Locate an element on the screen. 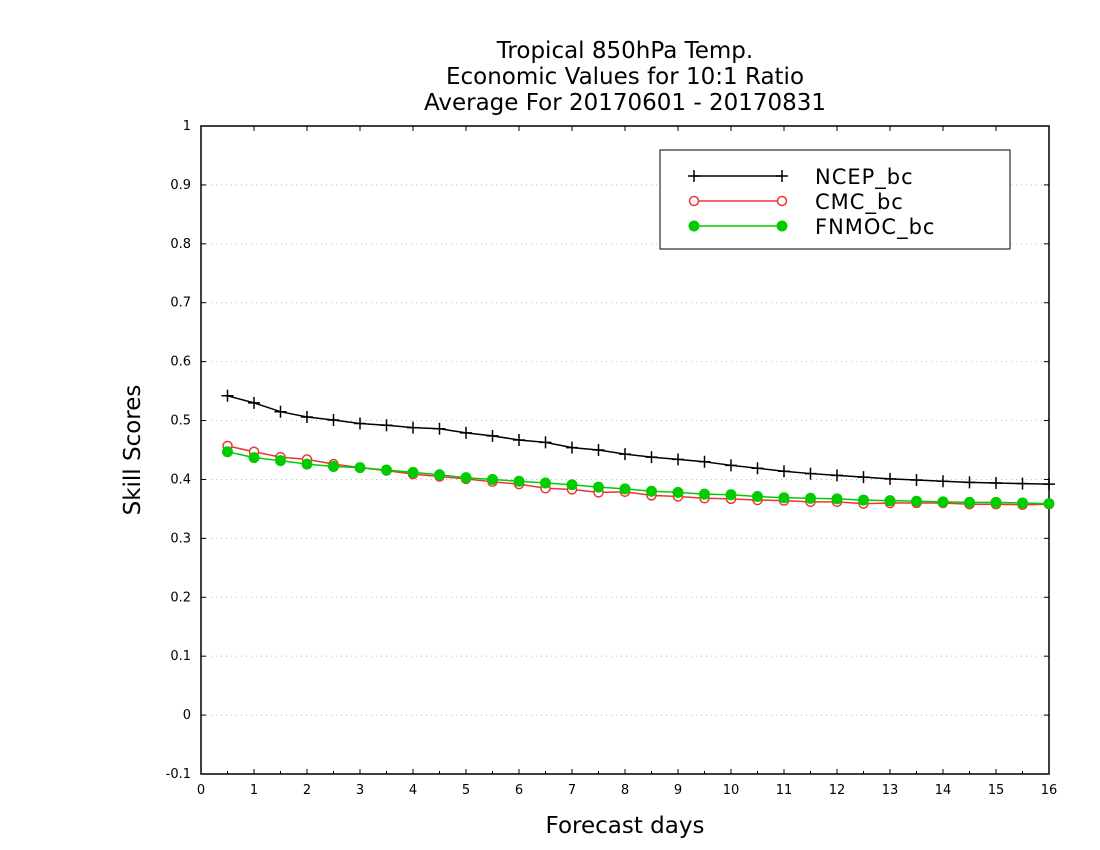 This screenshot has width=1100, height=850. x-tick-label-0: 0 is located at coordinates (201, 790).